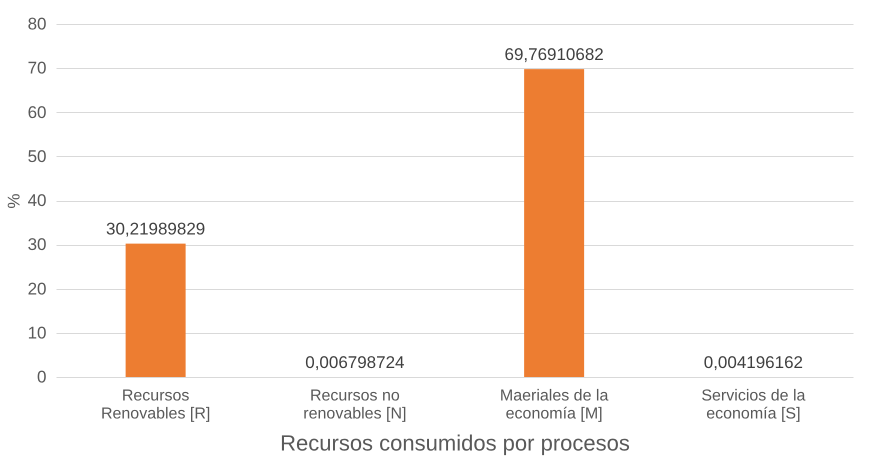 Image resolution: width=873 pixels, height=459 pixels. I want to click on y-tick-label: 40, so click(37, 200).